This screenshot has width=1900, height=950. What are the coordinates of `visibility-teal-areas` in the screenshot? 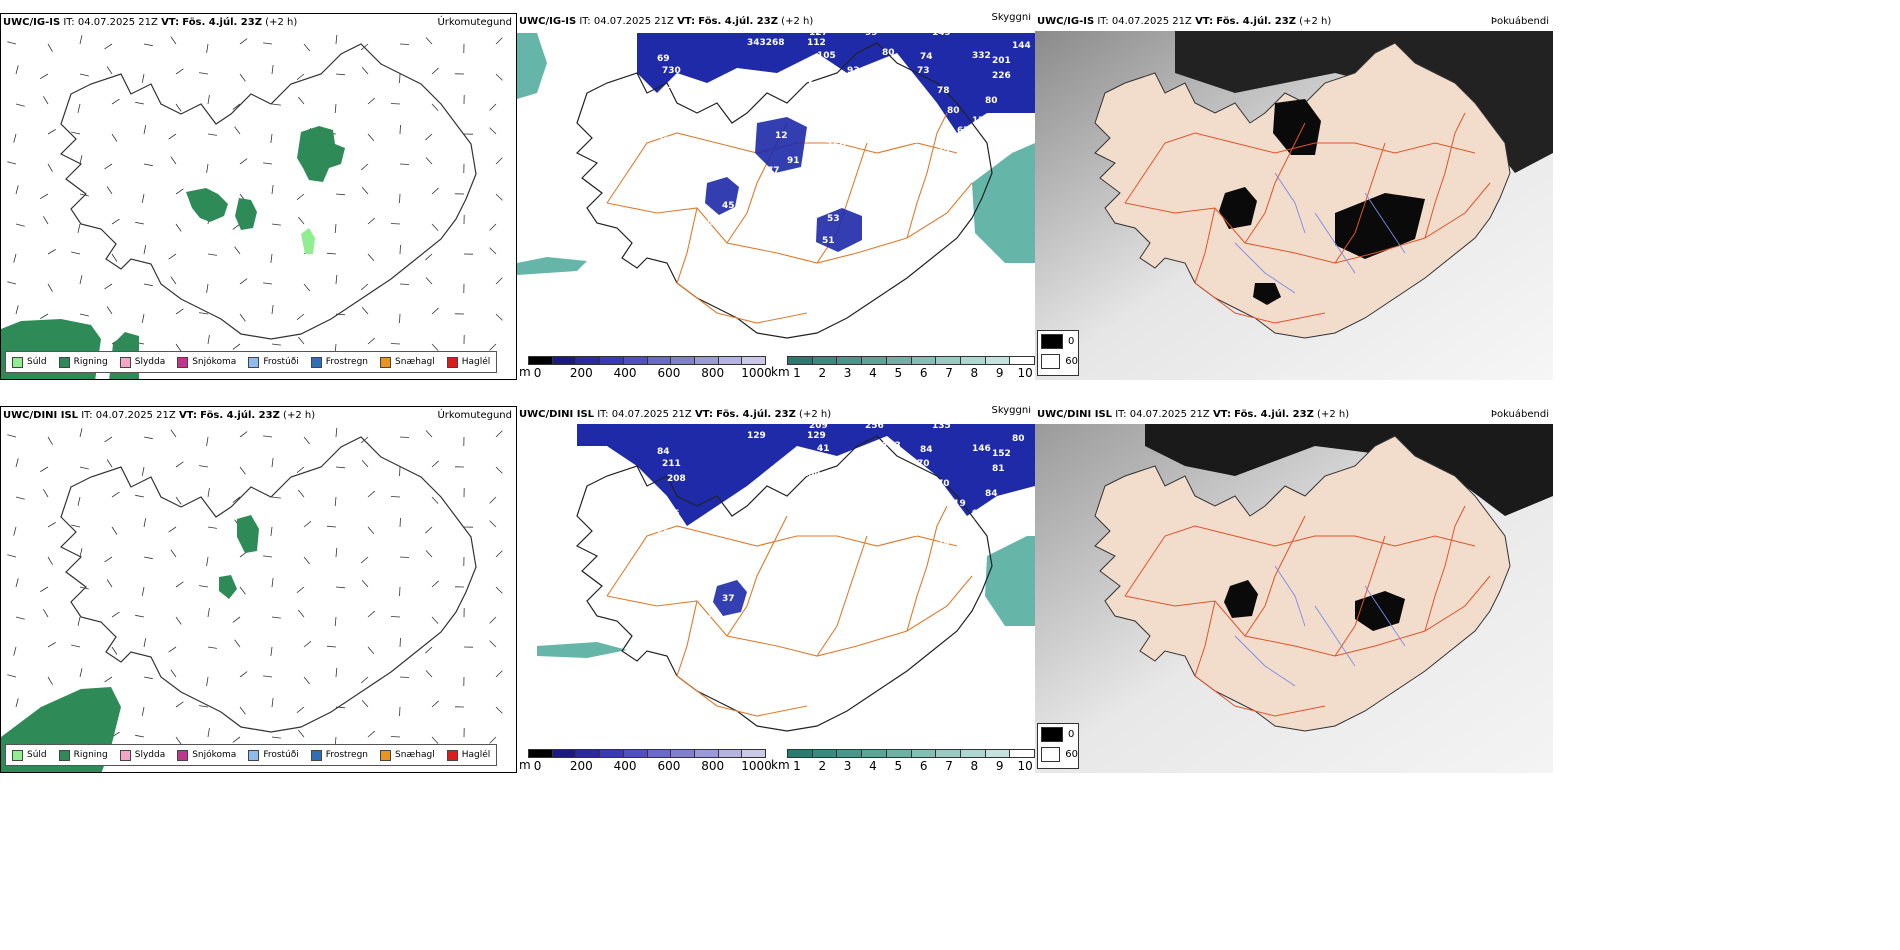 It's located at (776, 154).